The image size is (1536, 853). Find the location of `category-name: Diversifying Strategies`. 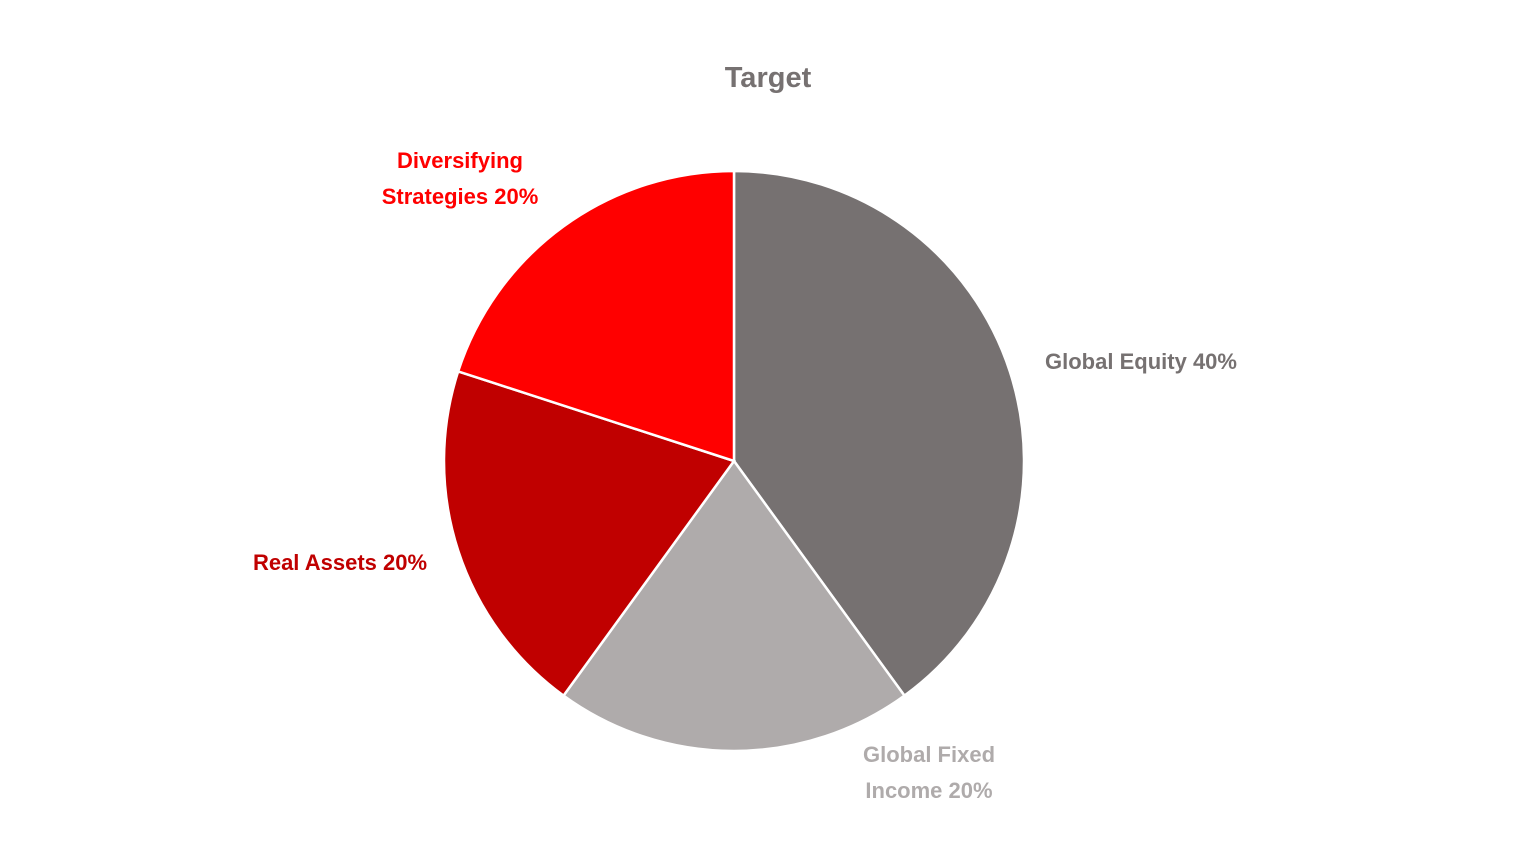

category-name: Diversifying Strategies is located at coordinates (452, 178).